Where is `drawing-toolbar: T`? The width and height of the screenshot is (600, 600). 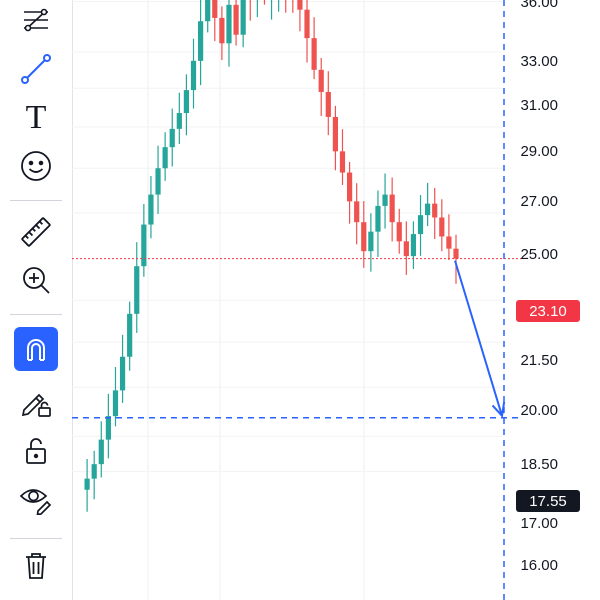
drawing-toolbar: T is located at coordinates (36, 300).